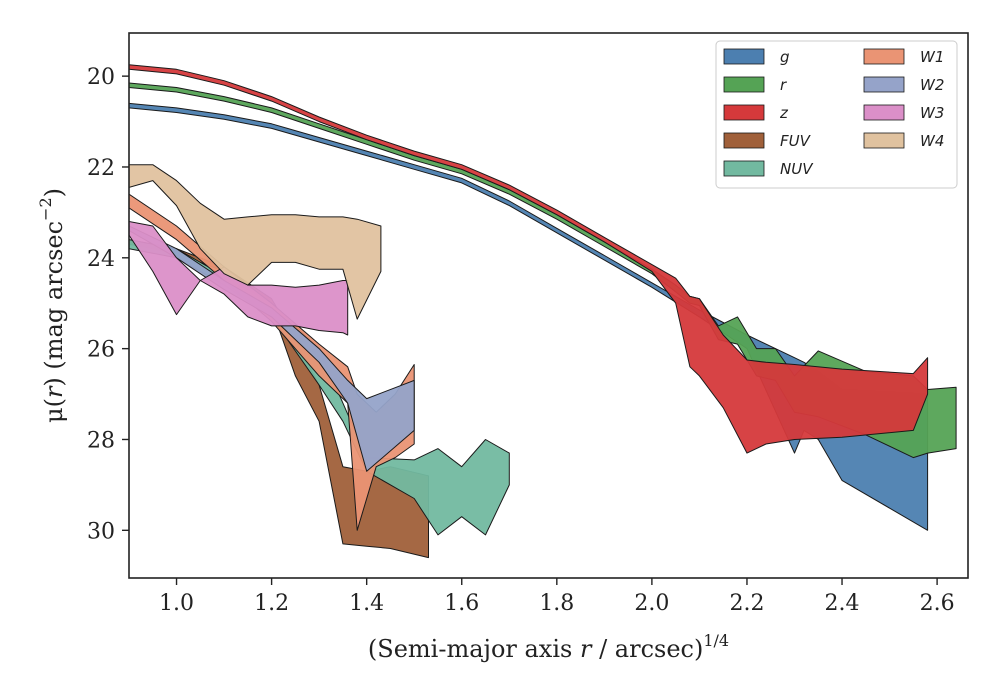  What do you see at coordinates (784, 113) in the screenshot?
I see `legend-label-z: z` at bounding box center [784, 113].